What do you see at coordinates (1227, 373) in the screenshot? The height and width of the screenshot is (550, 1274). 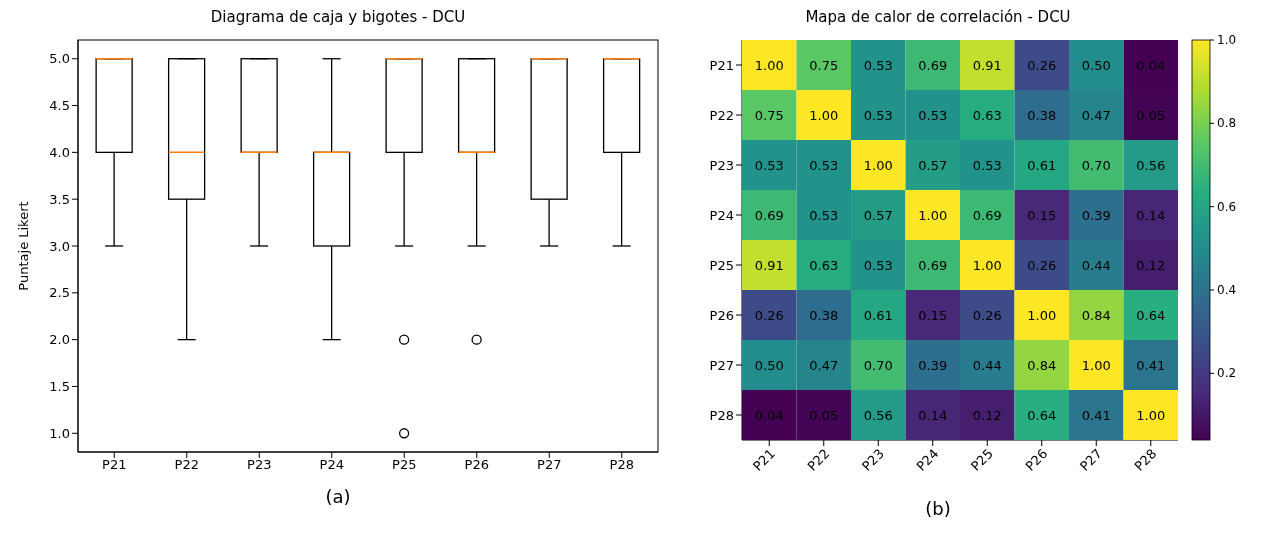 I see `color-bar-label: 0.2` at bounding box center [1227, 373].